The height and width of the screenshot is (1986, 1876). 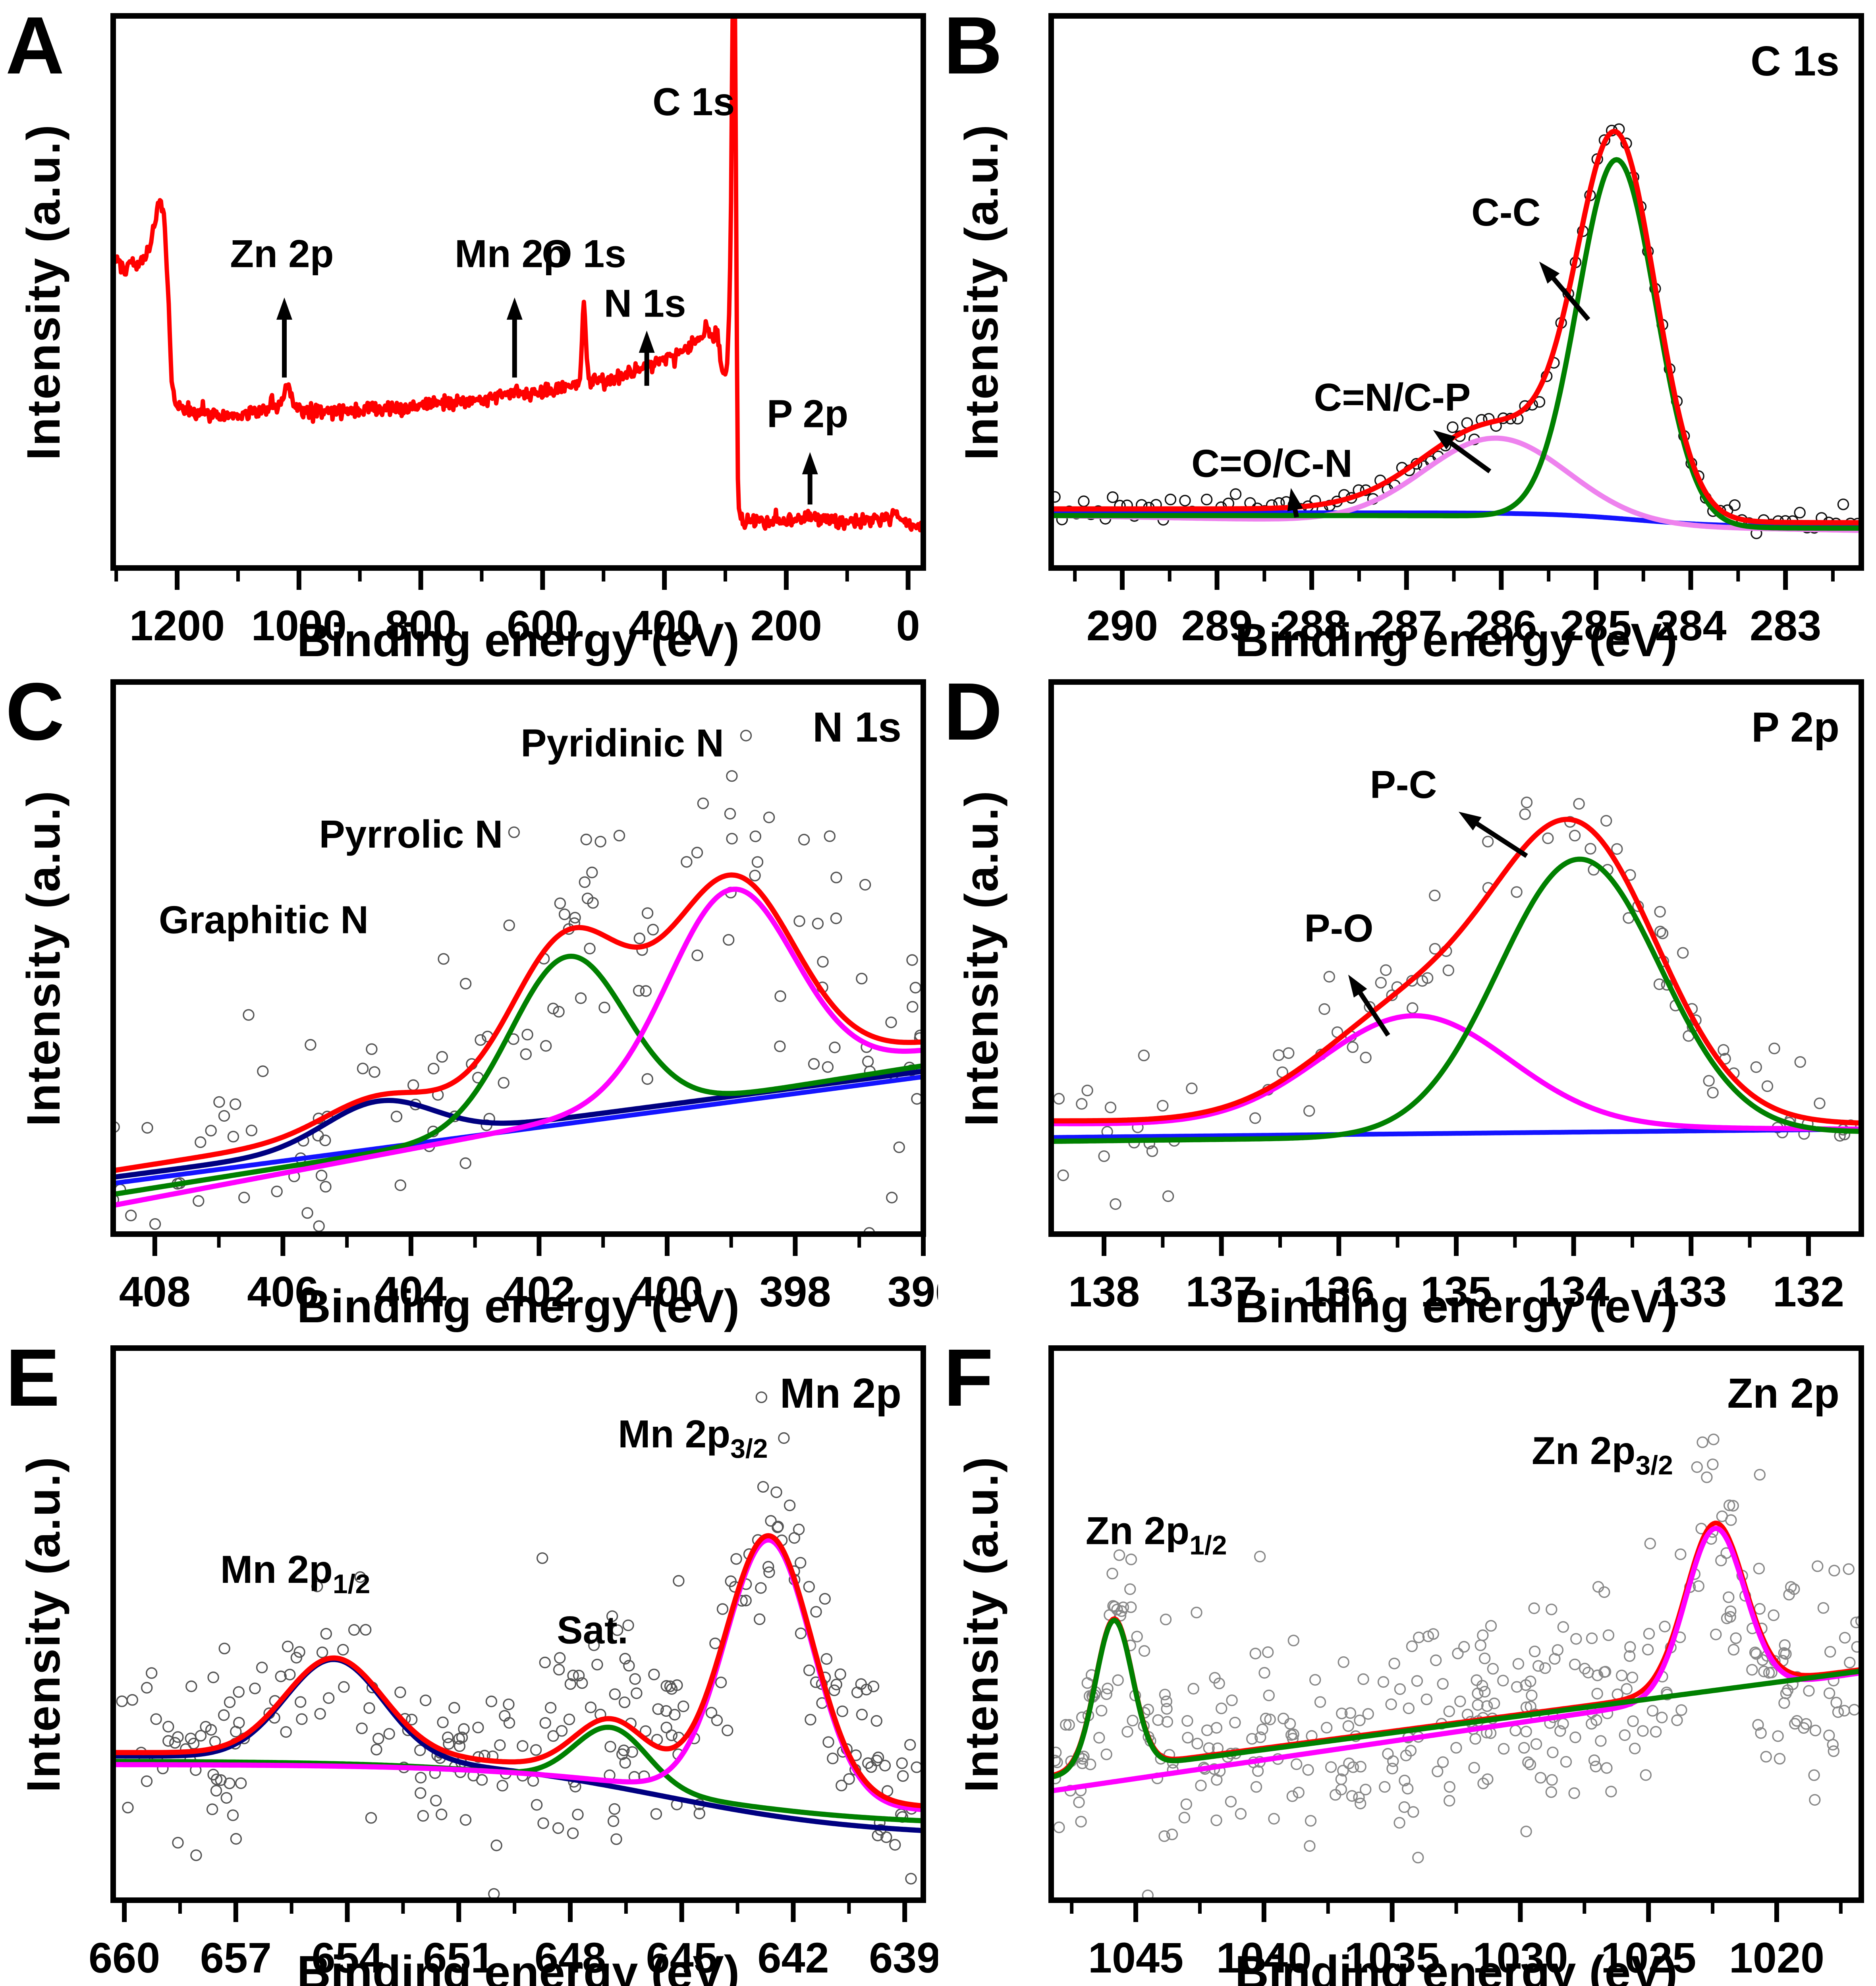 I want to click on annotation-text: N 1s, so click(x=645, y=303).